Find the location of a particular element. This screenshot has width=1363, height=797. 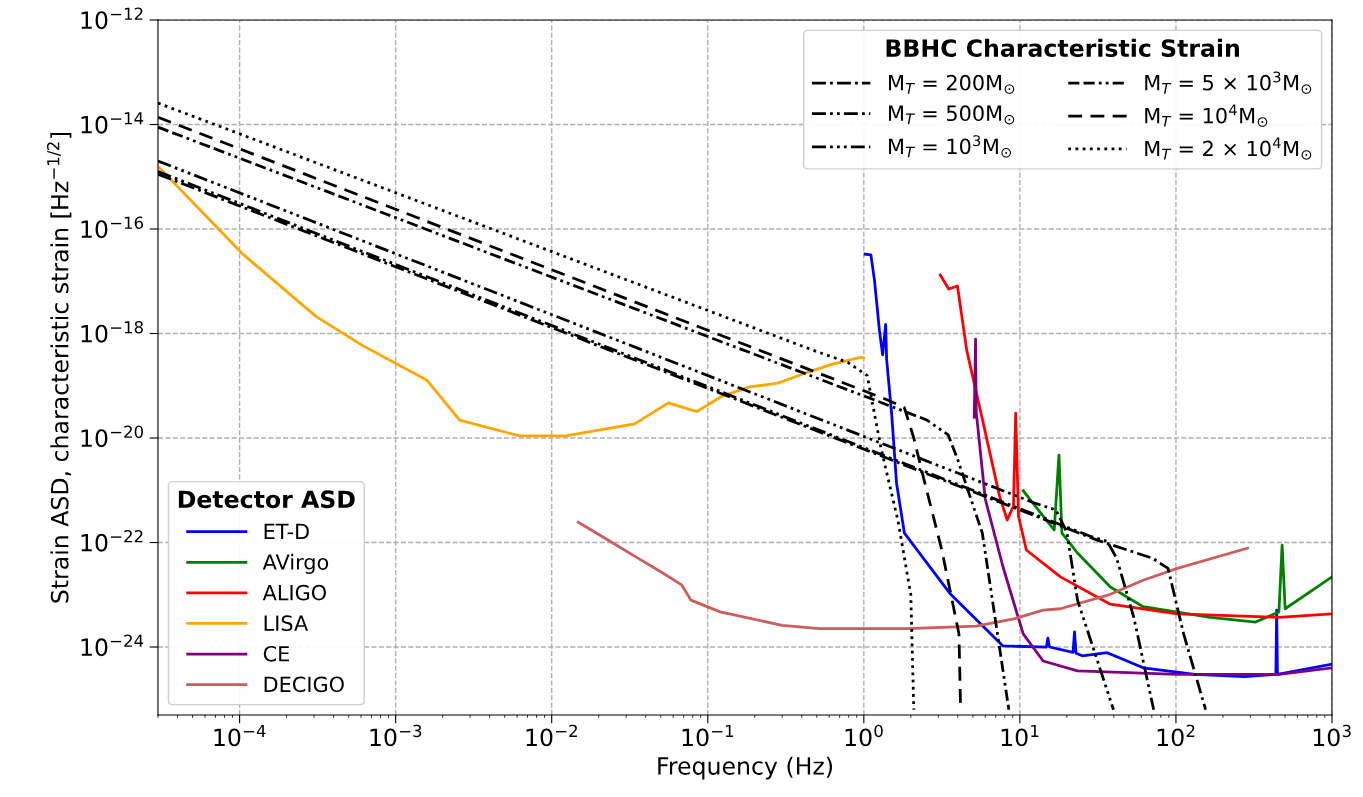

legend-title: BBHC Characteristic Strain is located at coordinates (1062, 48).